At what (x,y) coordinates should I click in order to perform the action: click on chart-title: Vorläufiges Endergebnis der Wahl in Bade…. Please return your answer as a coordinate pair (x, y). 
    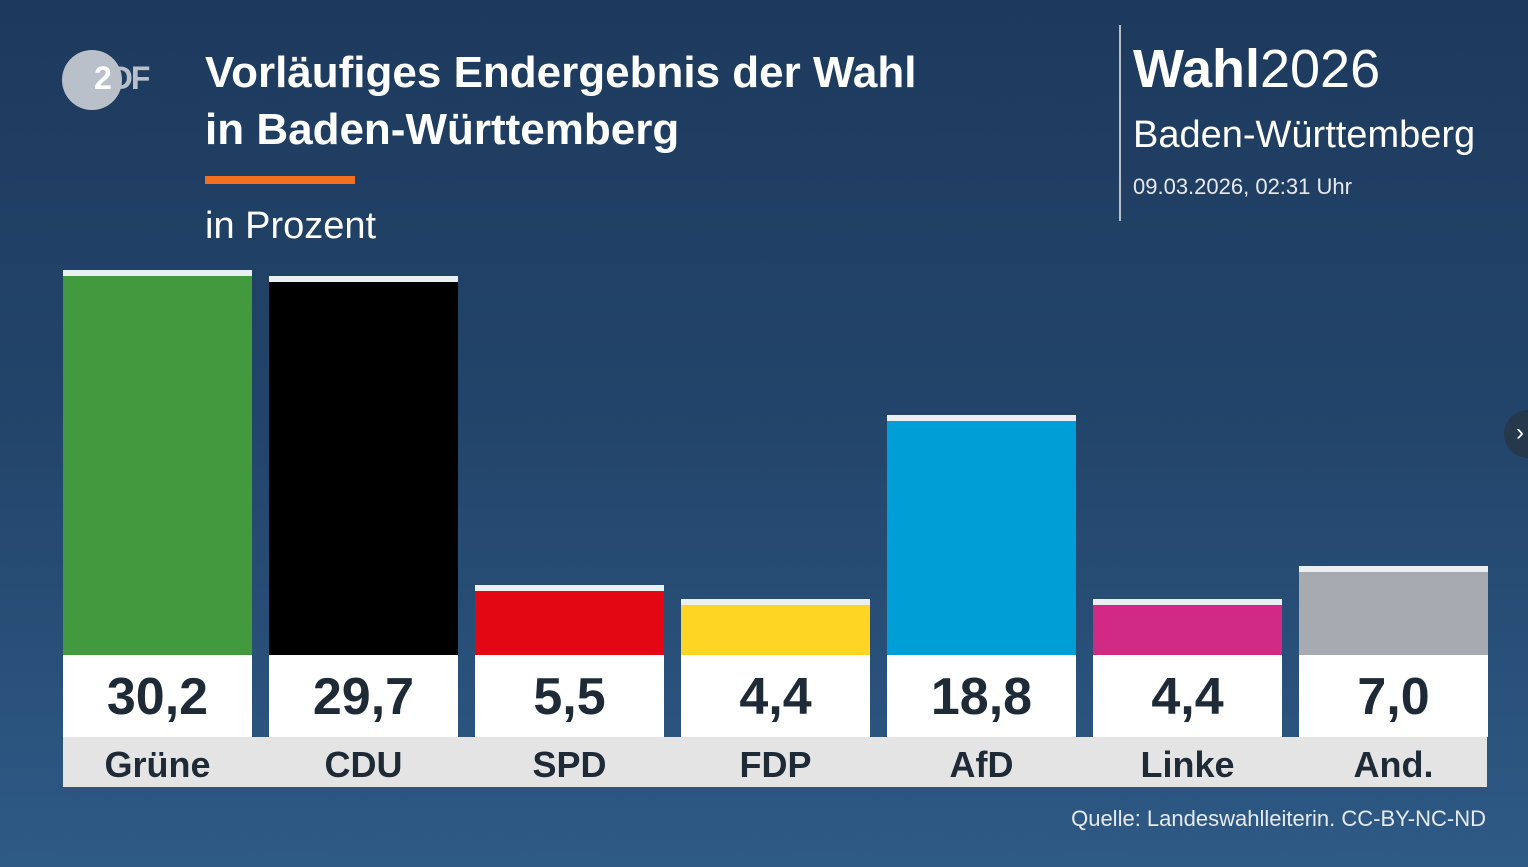
    Looking at the image, I should click on (560, 101).